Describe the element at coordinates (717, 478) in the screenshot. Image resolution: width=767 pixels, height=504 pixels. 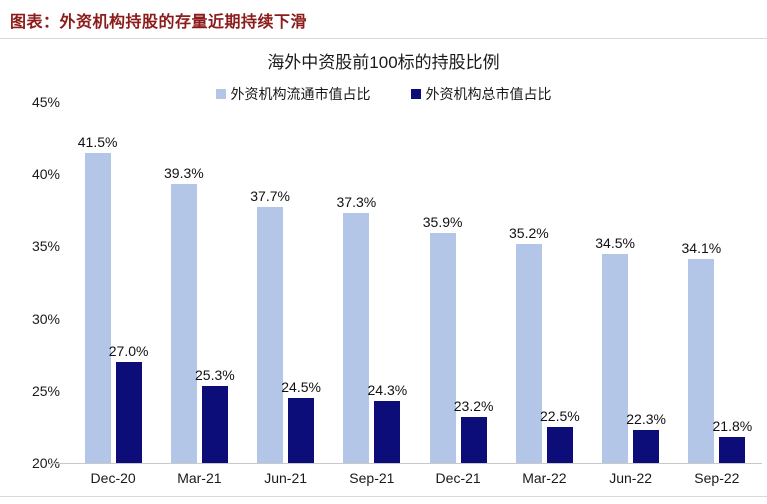
I see `x-tick-label: Sep-22` at that location.